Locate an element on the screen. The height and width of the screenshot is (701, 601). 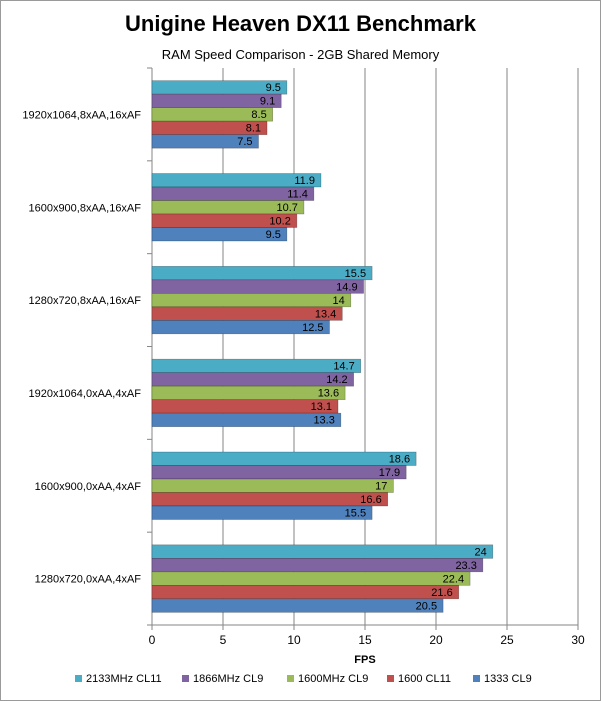
legend-label: 2133MHz CL11 is located at coordinates (124, 679).